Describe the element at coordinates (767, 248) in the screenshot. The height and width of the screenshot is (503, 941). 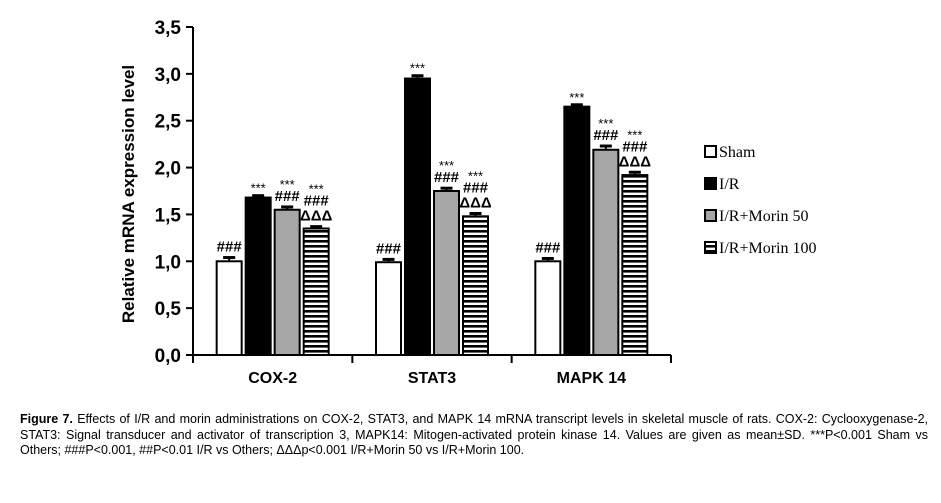
I see `legend-label: I/R+Morin 100` at that location.